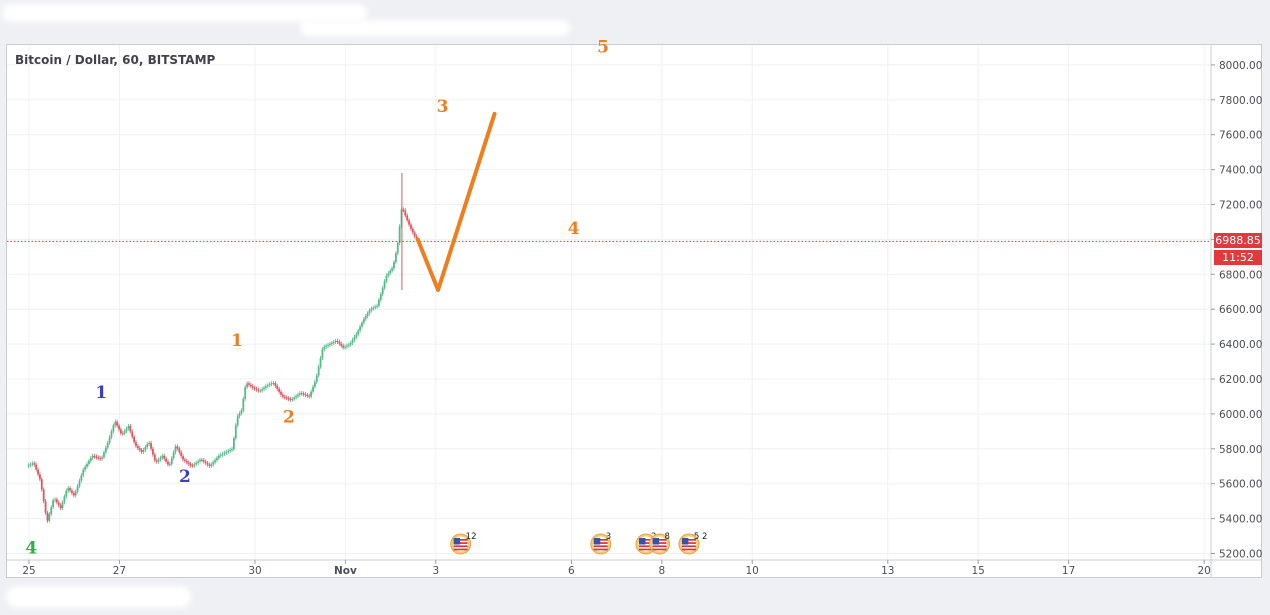 Image resolution: width=1270 pixels, height=615 pixels. I want to click on time-tick-label: Nov, so click(345, 571).